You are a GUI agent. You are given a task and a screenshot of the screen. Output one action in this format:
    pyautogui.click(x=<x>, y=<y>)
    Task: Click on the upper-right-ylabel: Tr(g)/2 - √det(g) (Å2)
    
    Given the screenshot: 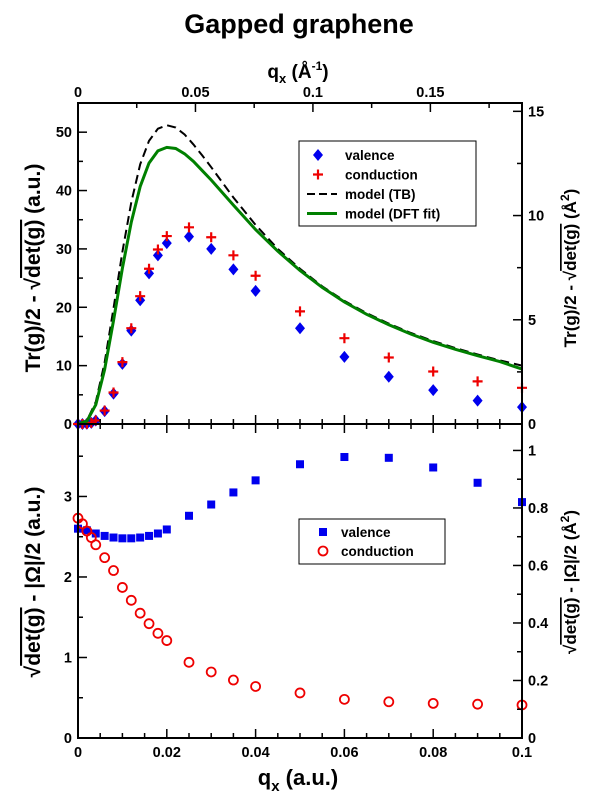 What is the action you would take?
    pyautogui.click(x=569, y=268)
    